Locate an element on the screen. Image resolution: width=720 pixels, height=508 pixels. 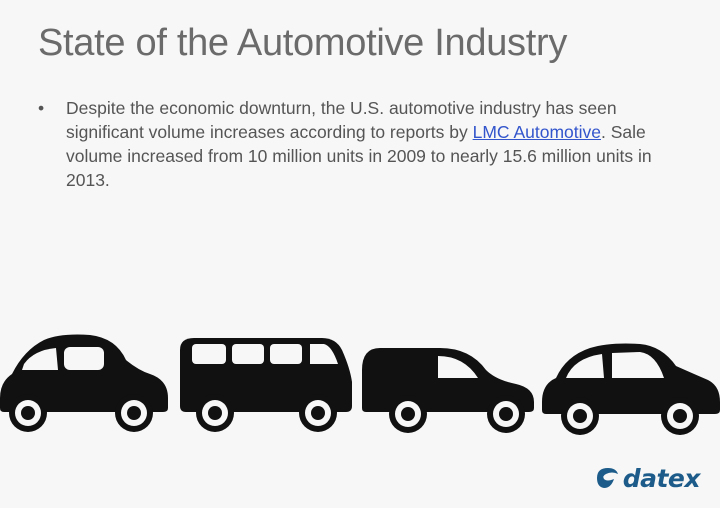
datex-swoosh-icon is located at coordinates (607, 478).